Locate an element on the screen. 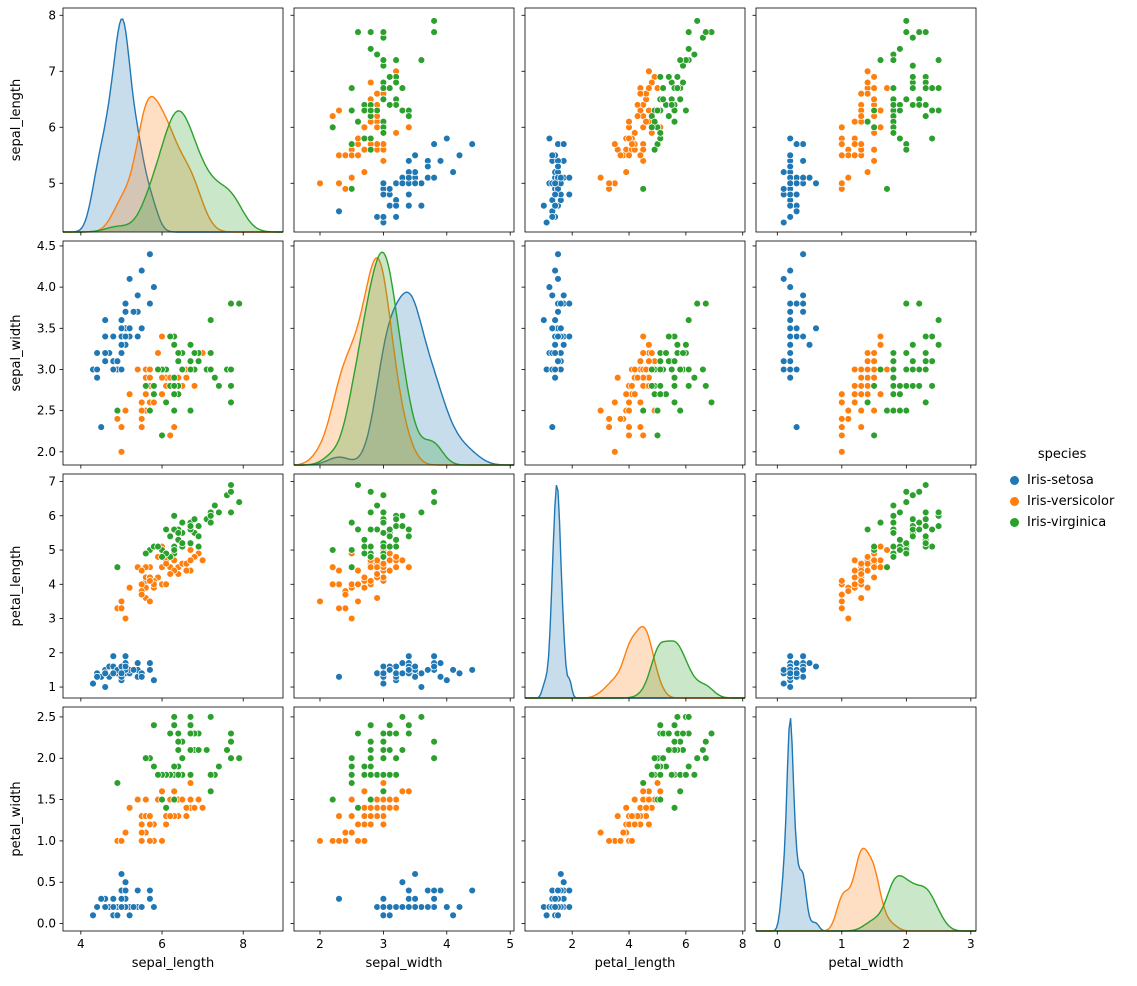 Image resolution: width=1137 pixels, height=986 pixels. y-tick-label: 0.5 is located at coordinates (46, 882).